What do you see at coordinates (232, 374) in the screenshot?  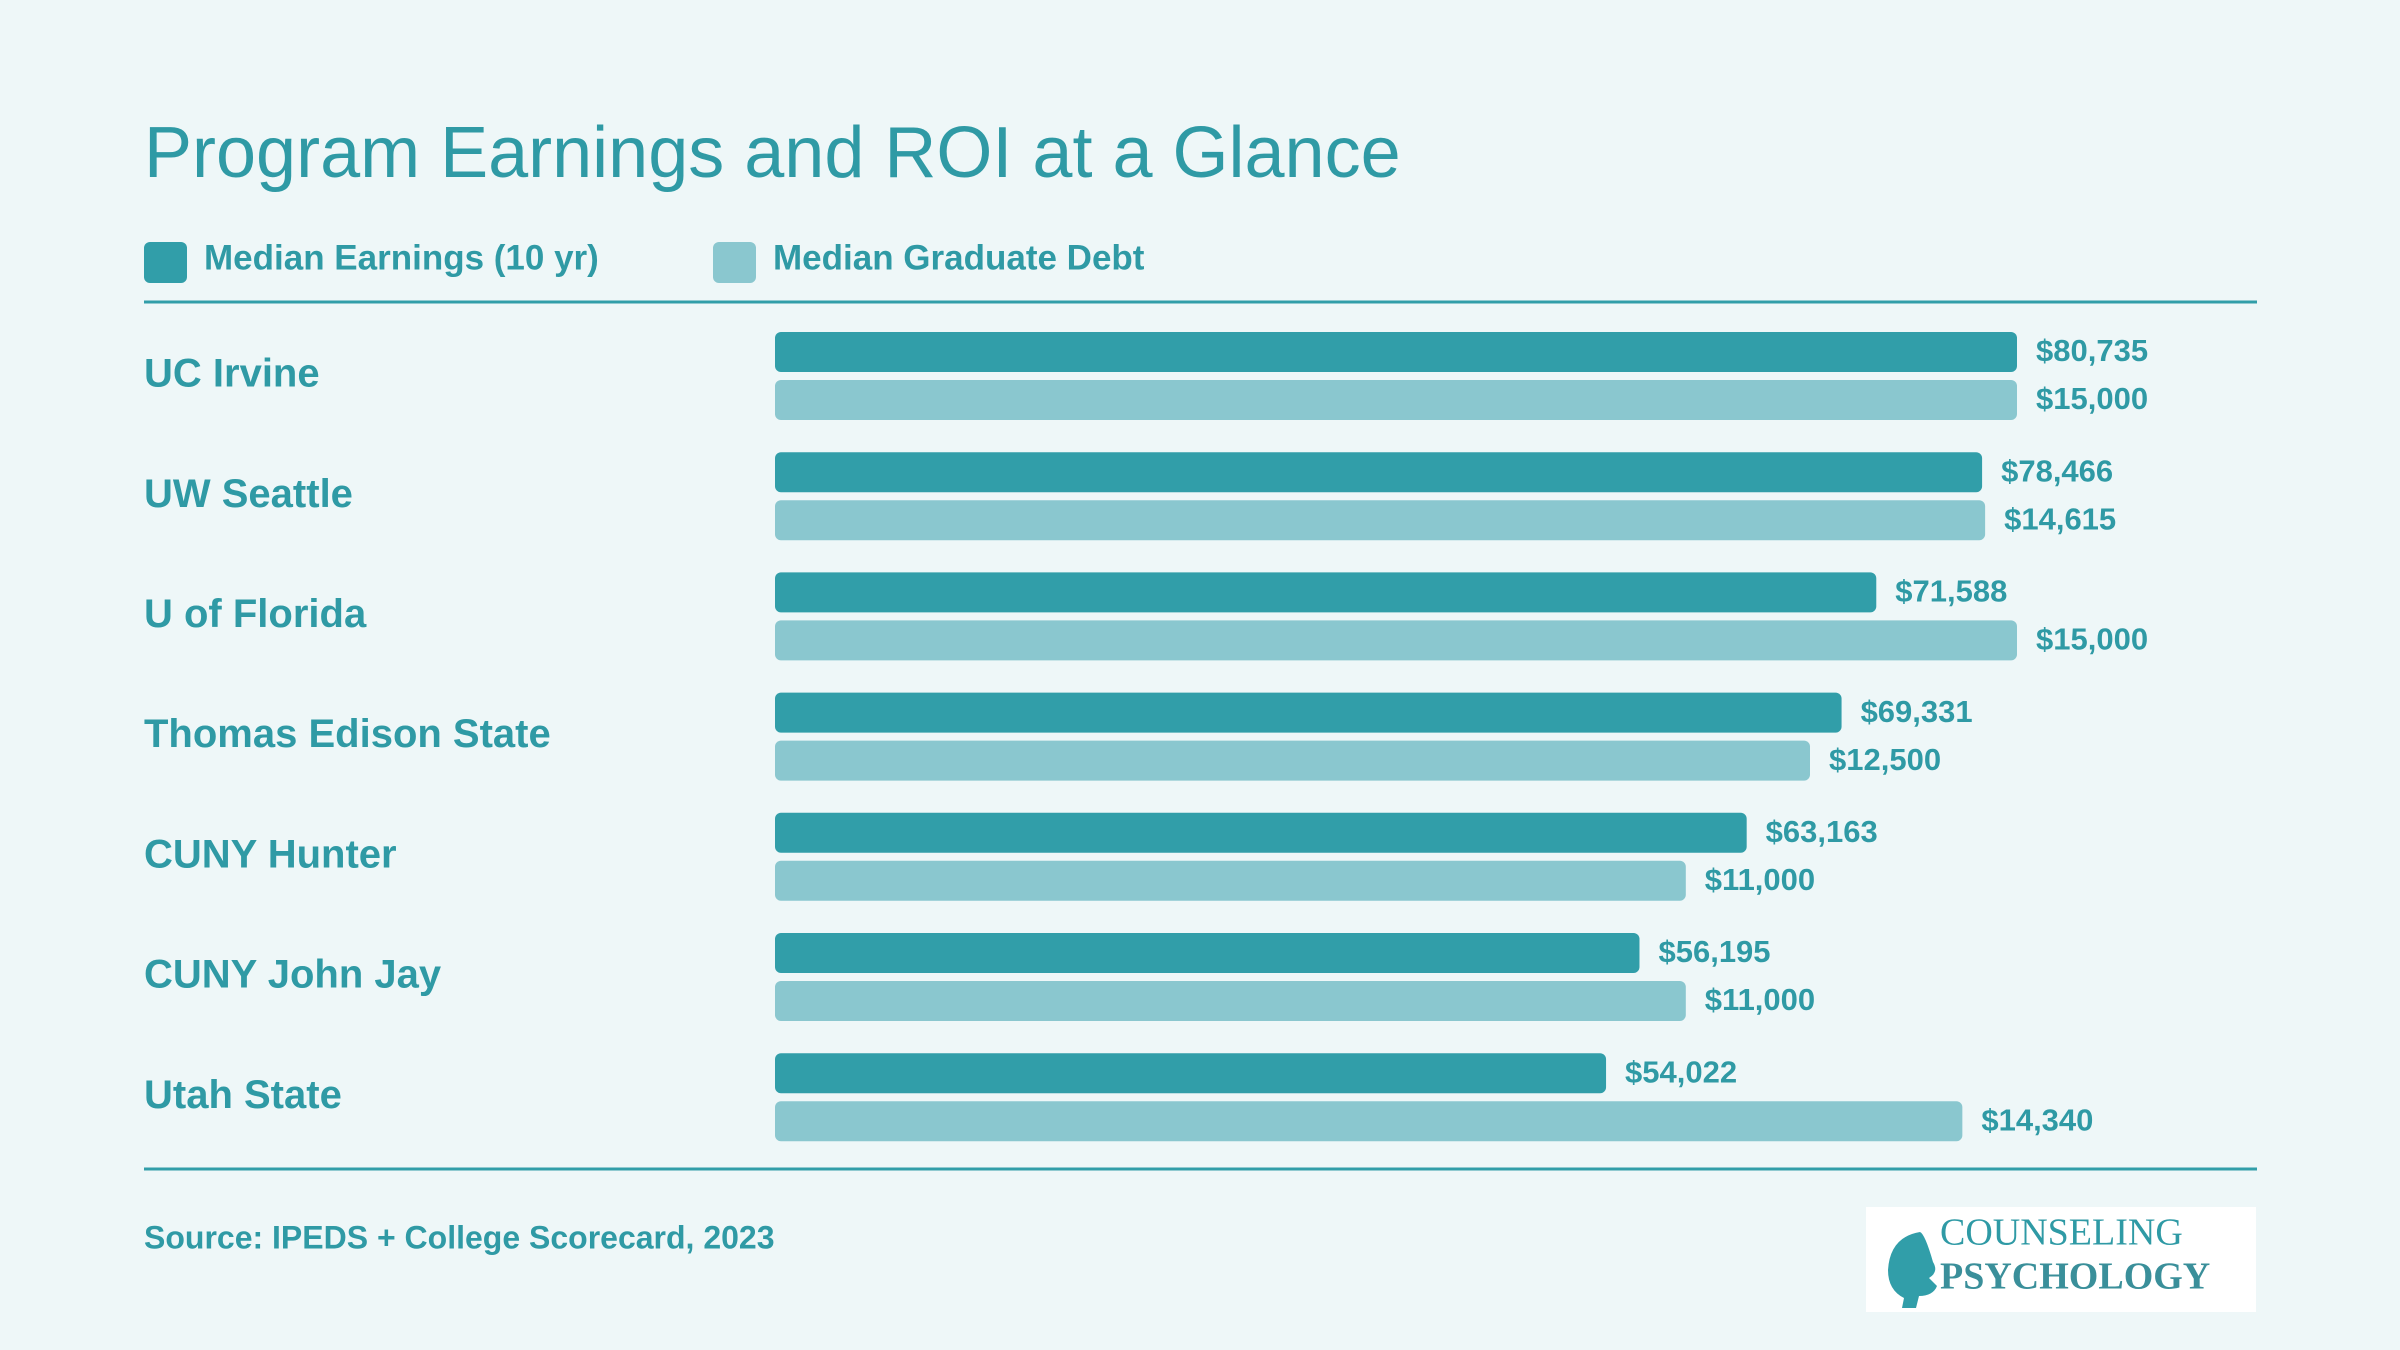 I see `category-label: UC Irvine` at bounding box center [232, 374].